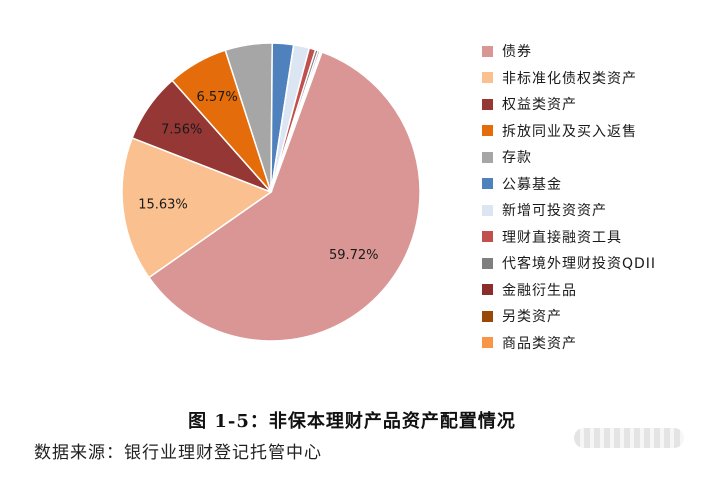 Image resolution: width=704 pixels, height=481 pixels. Describe the element at coordinates (569, 184) in the screenshot. I see `legend-item: 公募基金` at that location.